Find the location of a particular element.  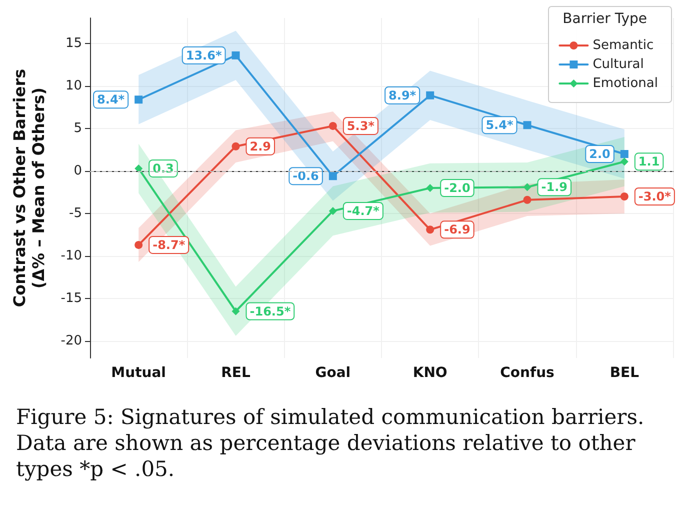

legend-label: Emotional is located at coordinates (625, 83).